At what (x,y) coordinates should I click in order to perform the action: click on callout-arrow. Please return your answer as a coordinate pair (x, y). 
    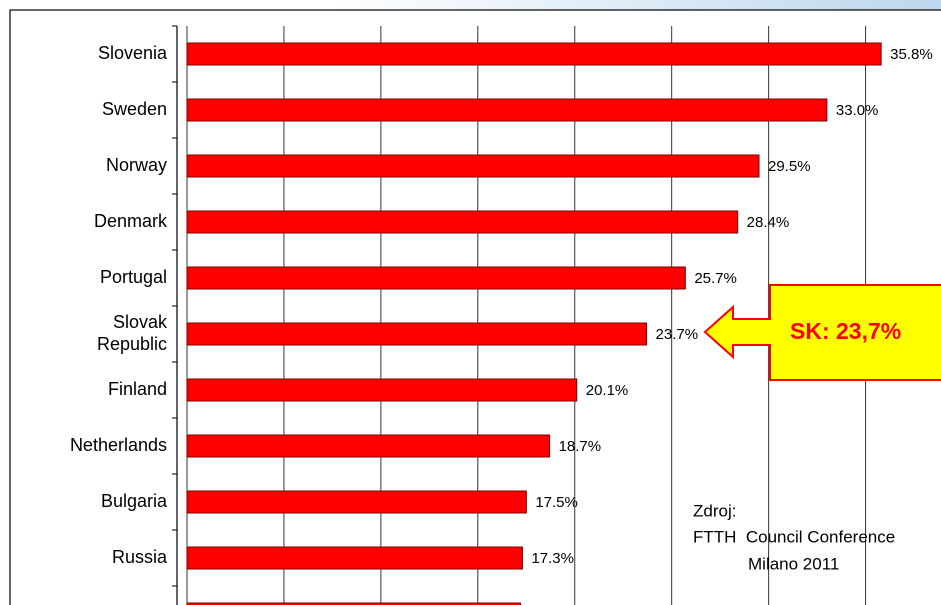
    Looking at the image, I should click on (822, 332).